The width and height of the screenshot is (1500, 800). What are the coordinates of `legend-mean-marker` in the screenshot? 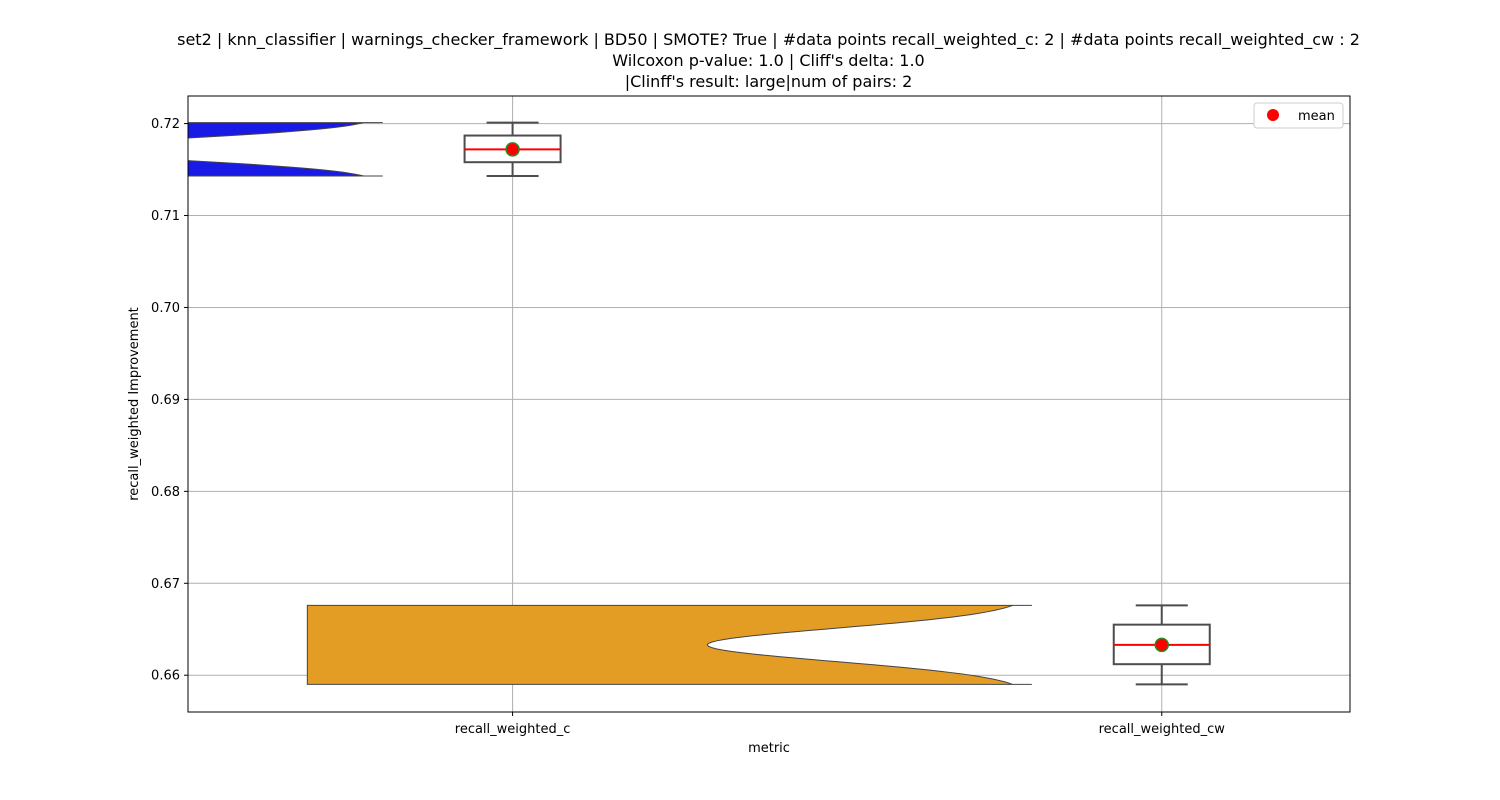 It's located at (1273, 115).